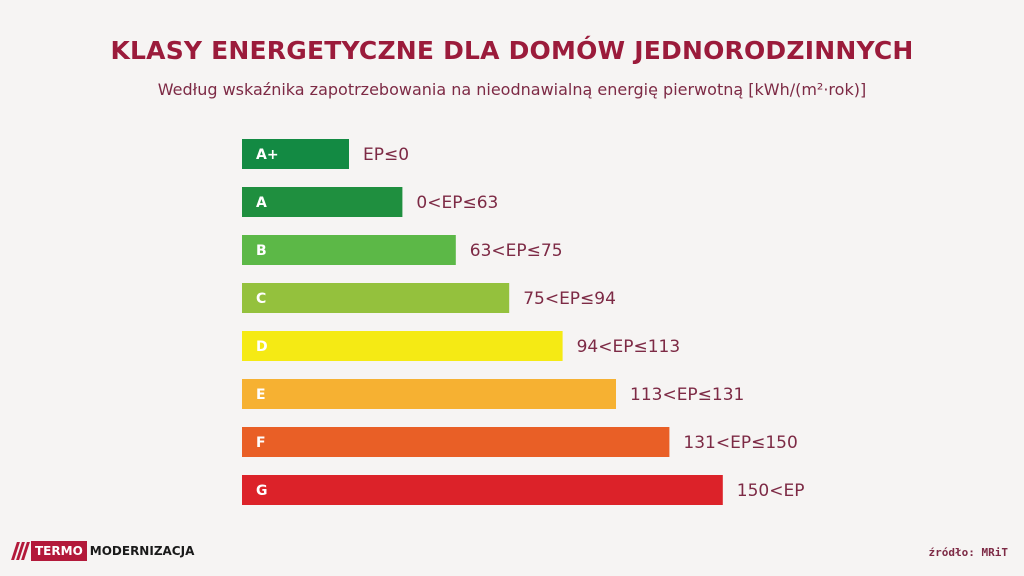 This screenshot has height=576, width=1024. I want to click on bar-category-label: C, so click(261, 299).